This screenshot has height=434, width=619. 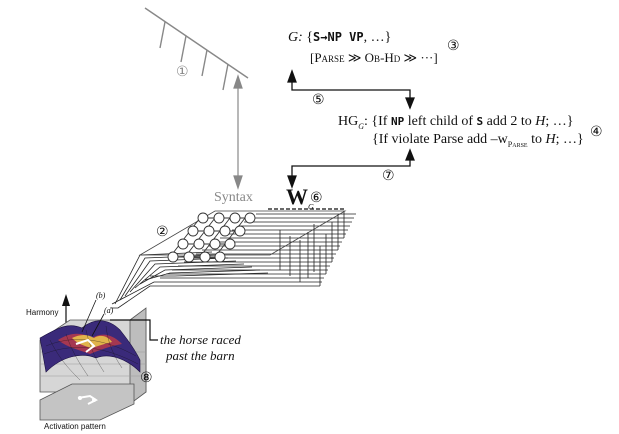 What do you see at coordinates (316, 198) in the screenshot?
I see `label-6: ⑥` at bounding box center [316, 198].